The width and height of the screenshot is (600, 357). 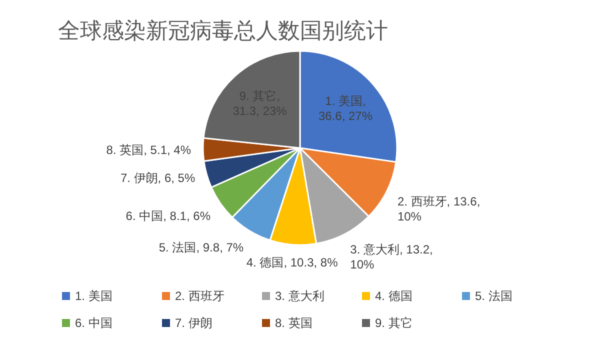 I want to click on data-label: 1. 美国, 36.6, 27%, so click(x=345, y=109).